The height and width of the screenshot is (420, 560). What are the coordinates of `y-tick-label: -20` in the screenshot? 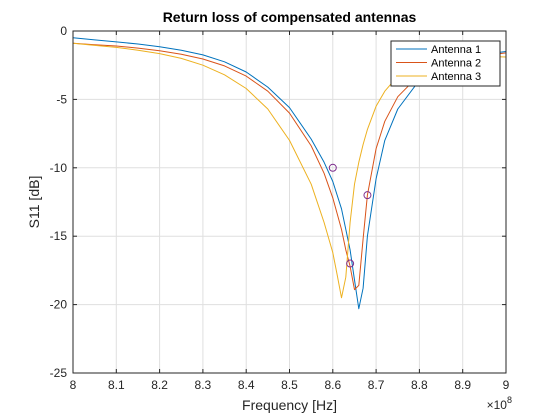 It's located at (59, 305).